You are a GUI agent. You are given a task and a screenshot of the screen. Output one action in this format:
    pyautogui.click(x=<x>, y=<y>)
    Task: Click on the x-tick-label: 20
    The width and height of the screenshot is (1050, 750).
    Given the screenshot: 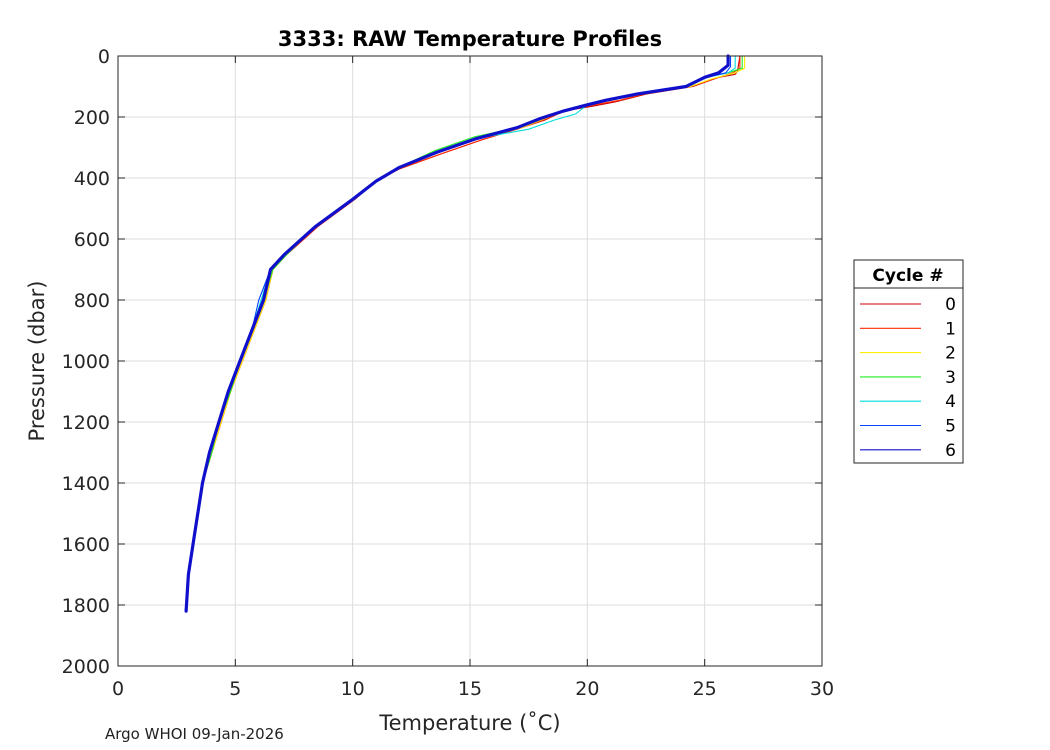 What is the action you would take?
    pyautogui.click(x=587, y=689)
    